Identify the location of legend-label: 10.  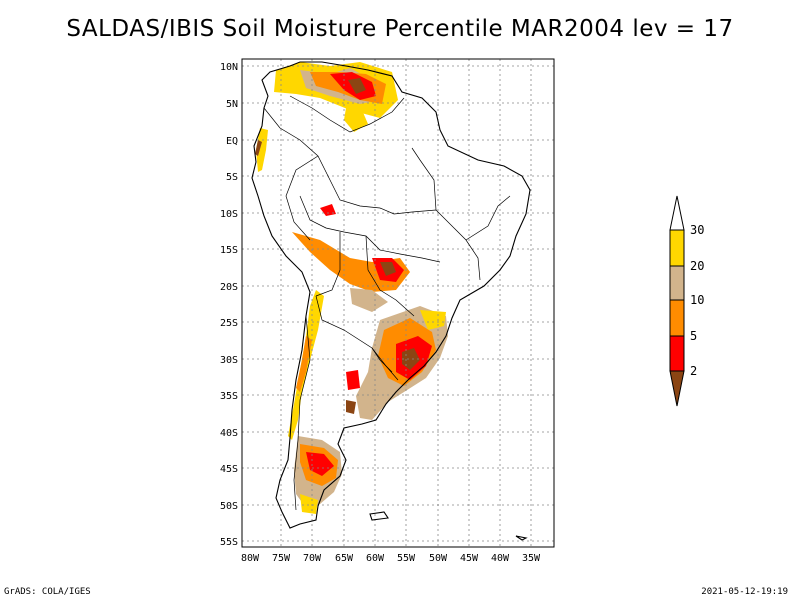
(697, 300).